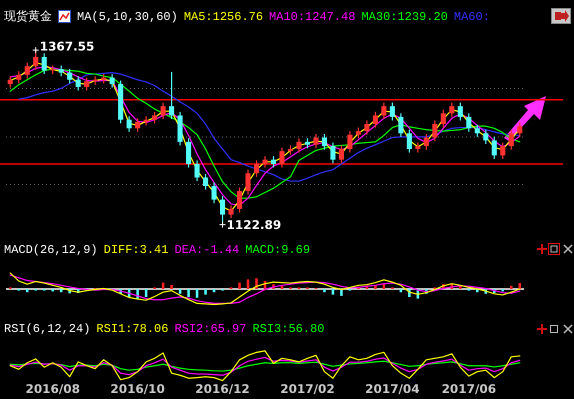  I want to click on x-tick-label: 2017/02, so click(307, 389).